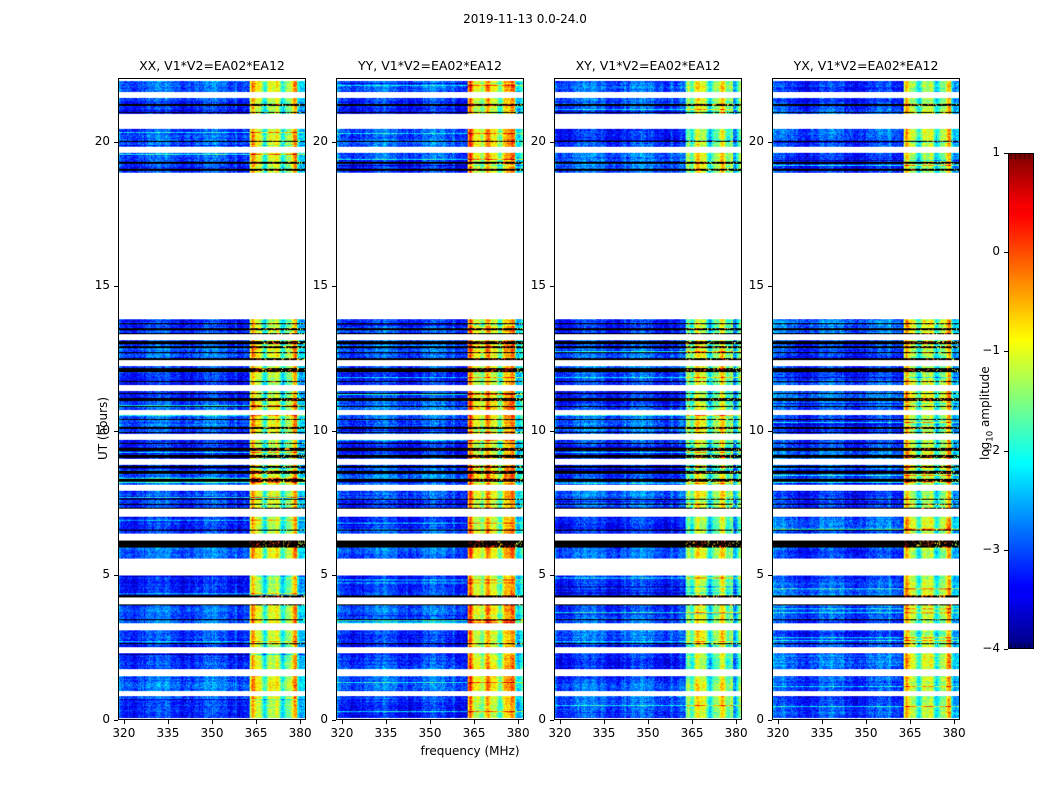 The width and height of the screenshot is (1050, 800). Describe the element at coordinates (866, 65) in the screenshot. I see `panel-title-yx: YX, V1*V2=EA02*EA12` at that location.